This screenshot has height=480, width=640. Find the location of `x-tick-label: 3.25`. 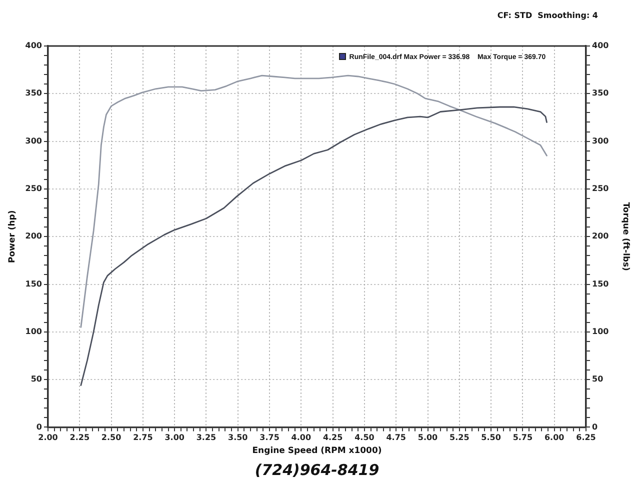

x-tick-label: 3.25 is located at coordinates (206, 437).